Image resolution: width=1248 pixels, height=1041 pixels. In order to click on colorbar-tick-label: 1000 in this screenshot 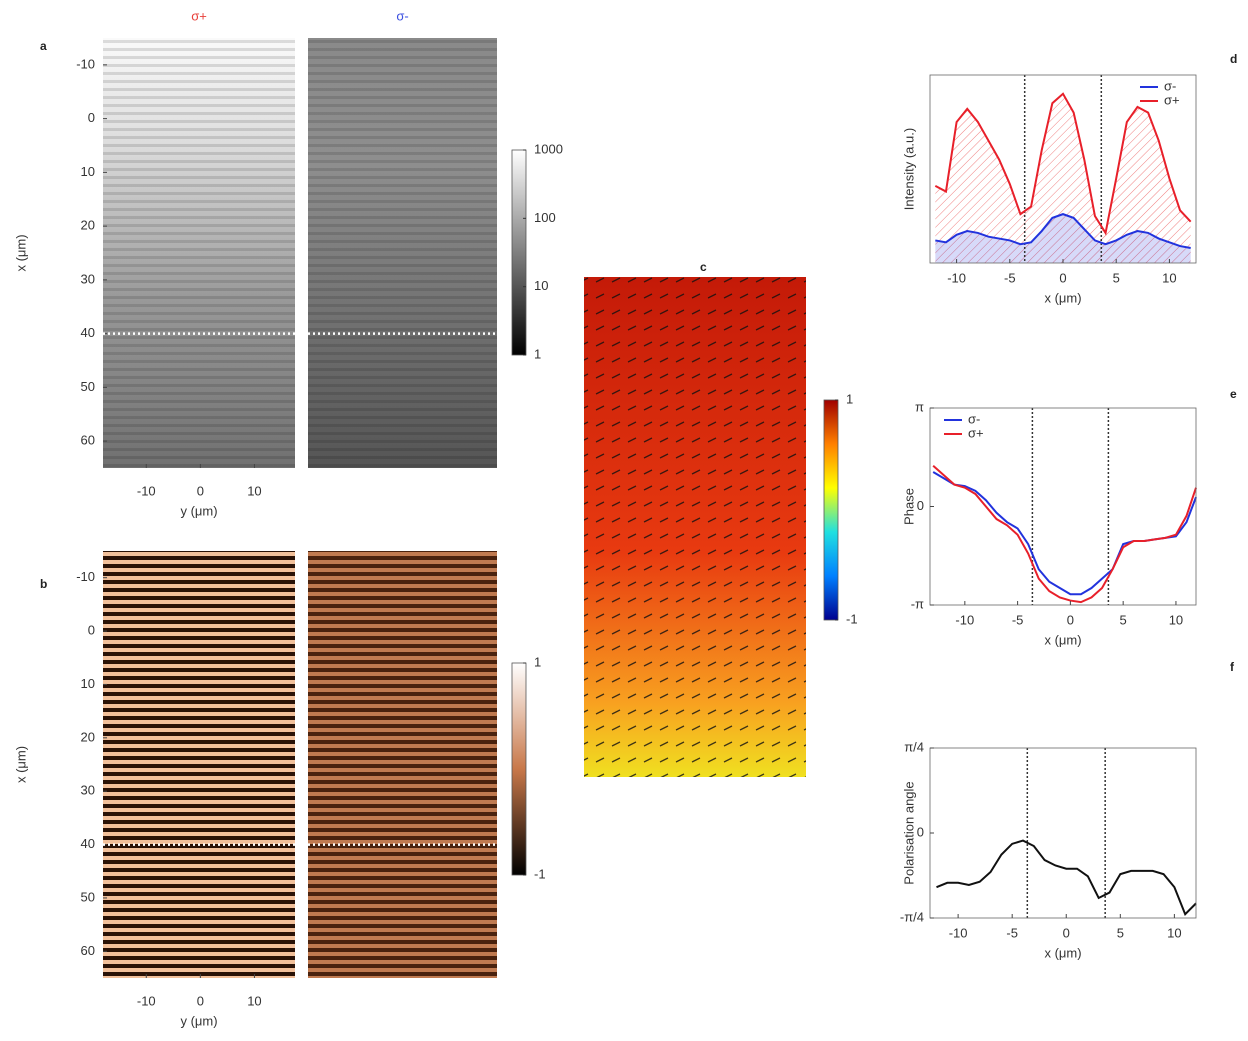, I will do `click(548, 148)`.